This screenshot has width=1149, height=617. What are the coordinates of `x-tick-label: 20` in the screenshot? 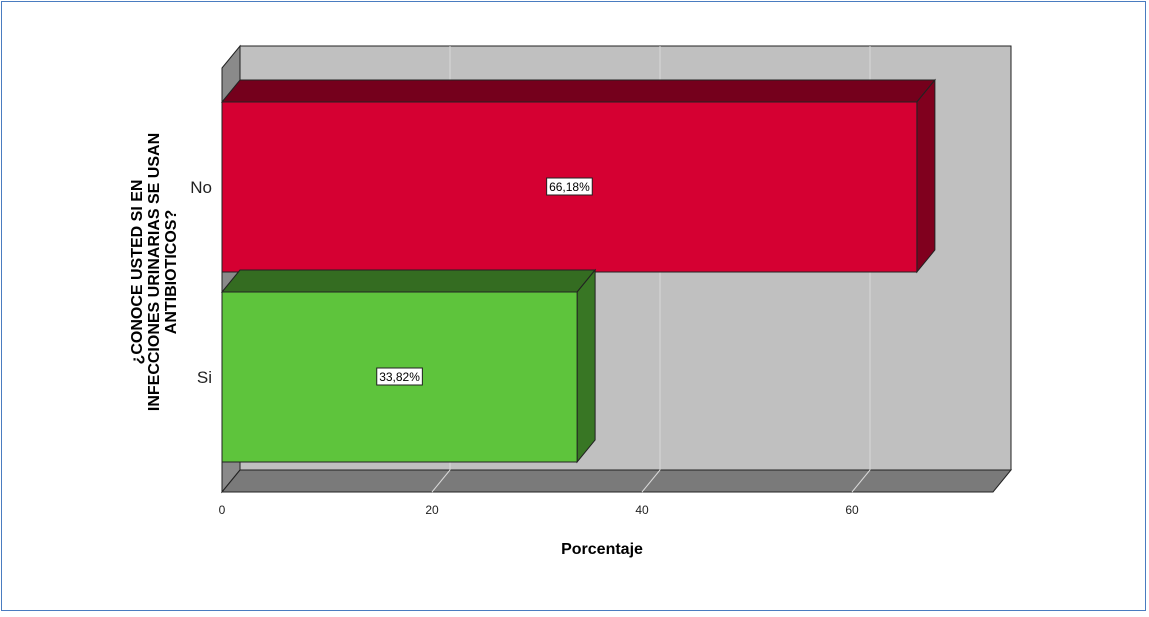 It's located at (432, 510).